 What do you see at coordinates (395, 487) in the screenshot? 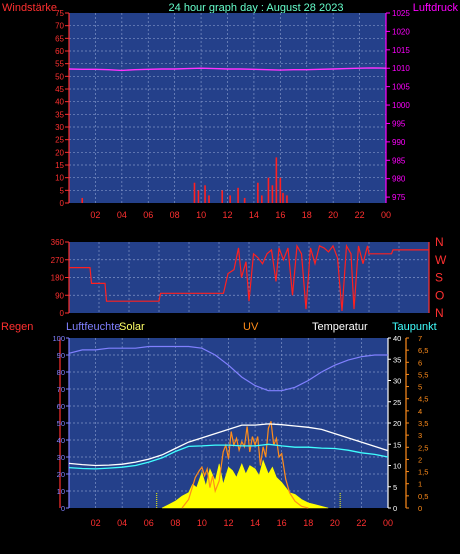
I see `temperature-tick-label: 5` at bounding box center [395, 487].